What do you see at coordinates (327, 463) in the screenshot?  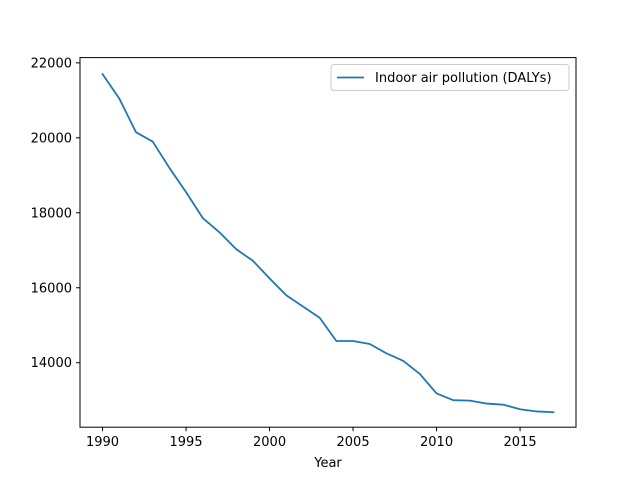 I see `x-axis-label: Year` at bounding box center [327, 463].